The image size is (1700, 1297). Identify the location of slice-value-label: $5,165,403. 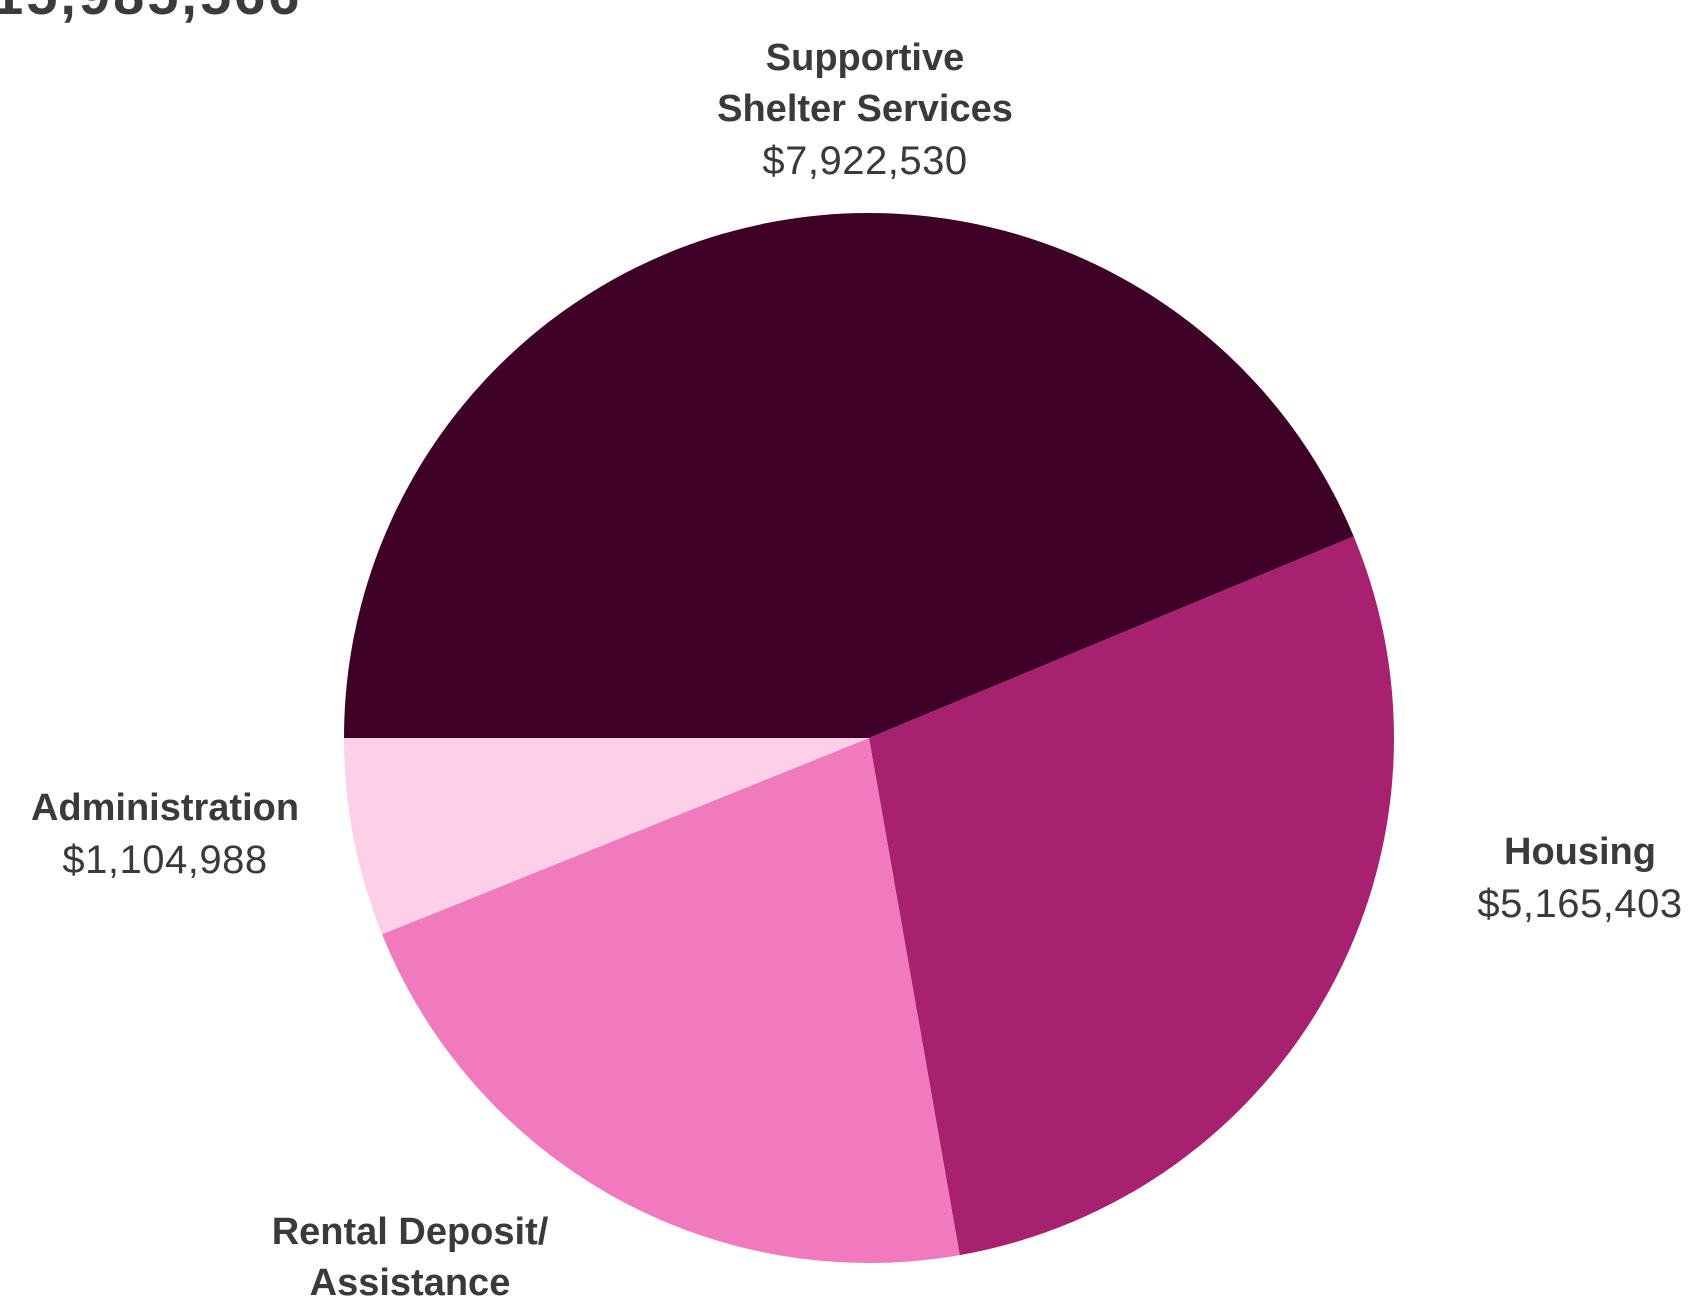
(1580, 904).